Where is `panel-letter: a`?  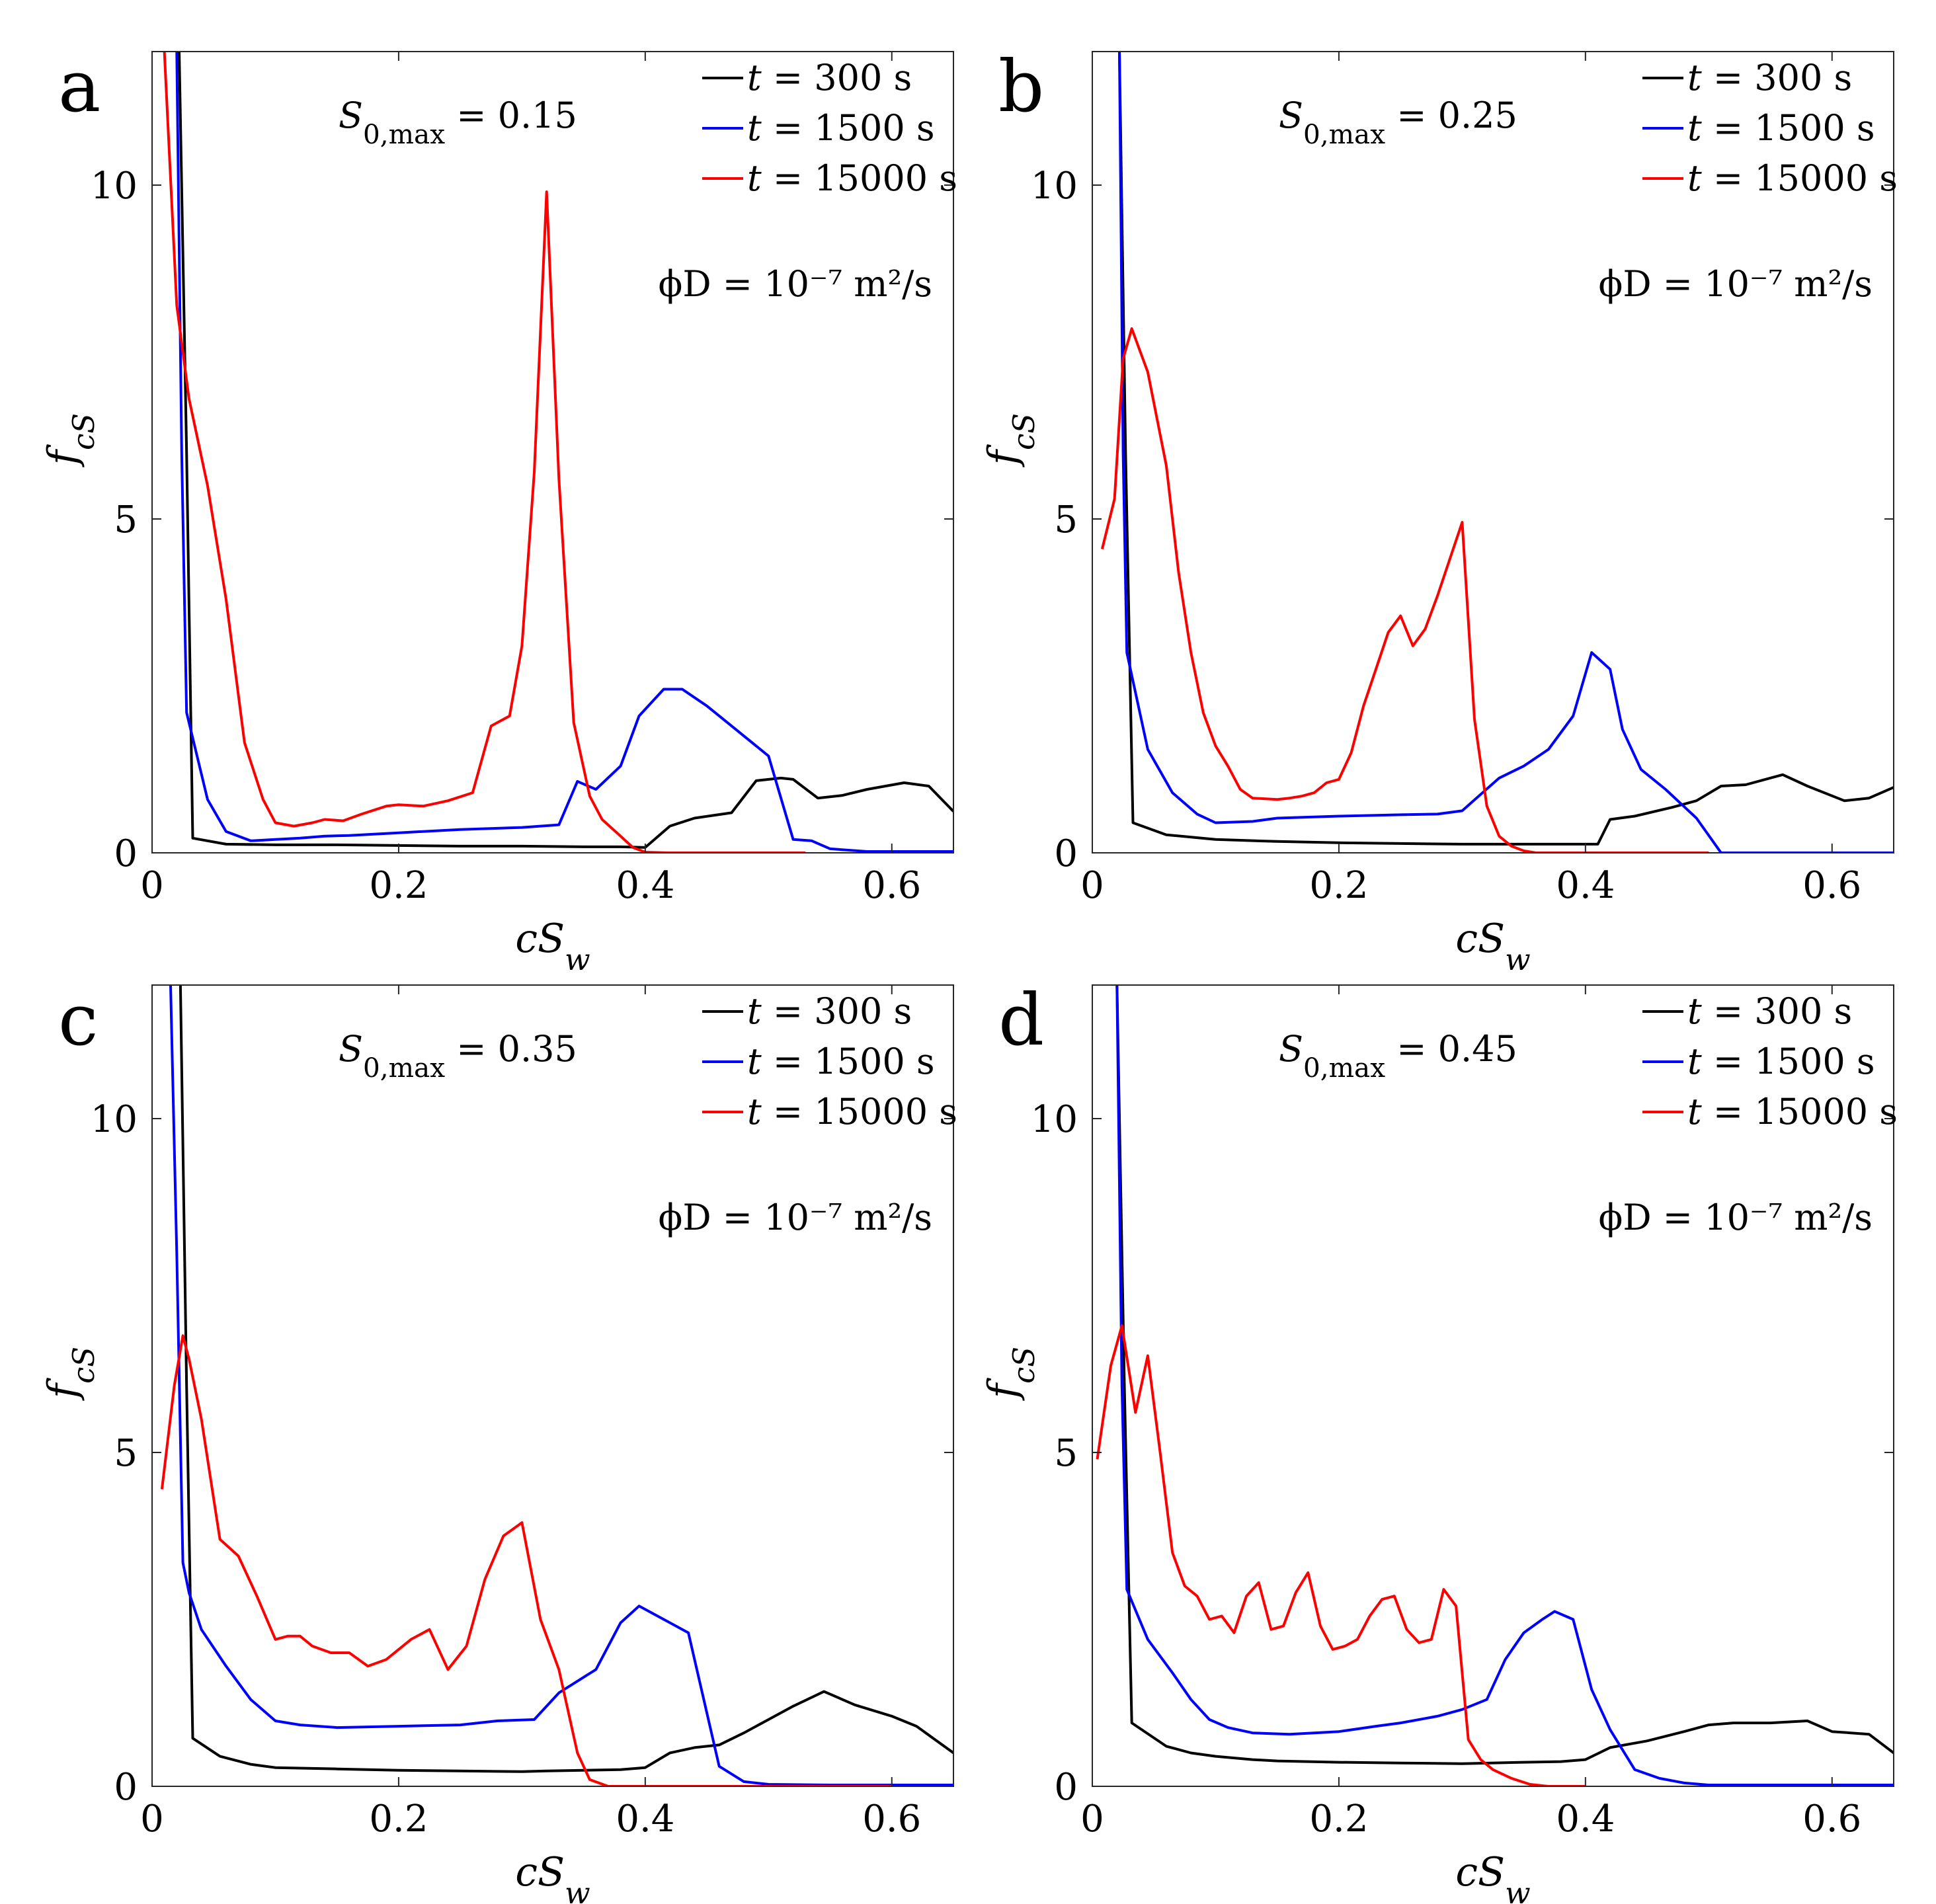
panel-letter: a is located at coordinates (79, 87).